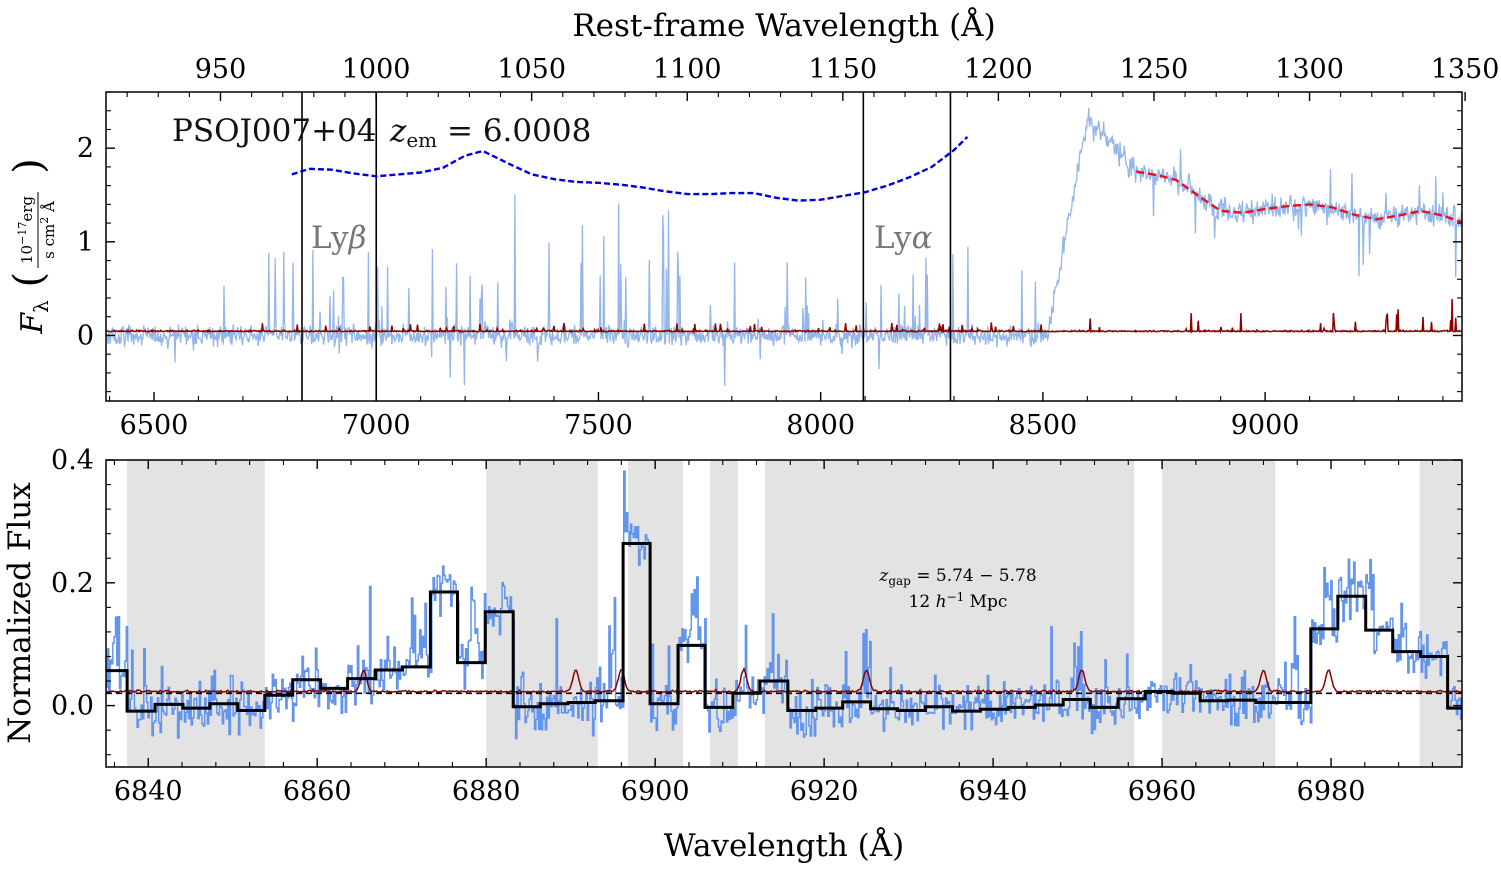 The image size is (1501, 869). I want to click on tick-label-y-2: 0.4, so click(72, 460).